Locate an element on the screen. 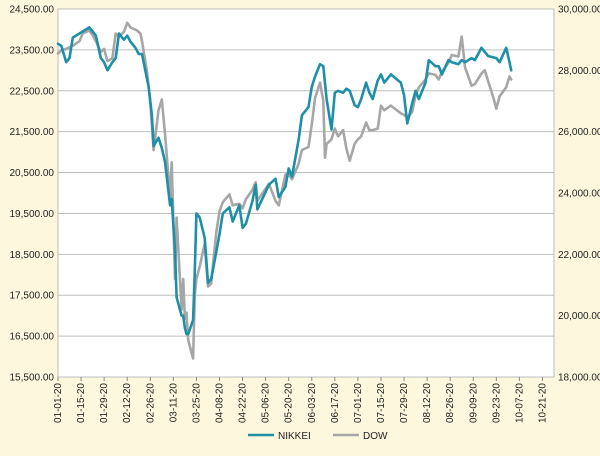  x-tick-label: 06-03-20 is located at coordinates (312, 403).